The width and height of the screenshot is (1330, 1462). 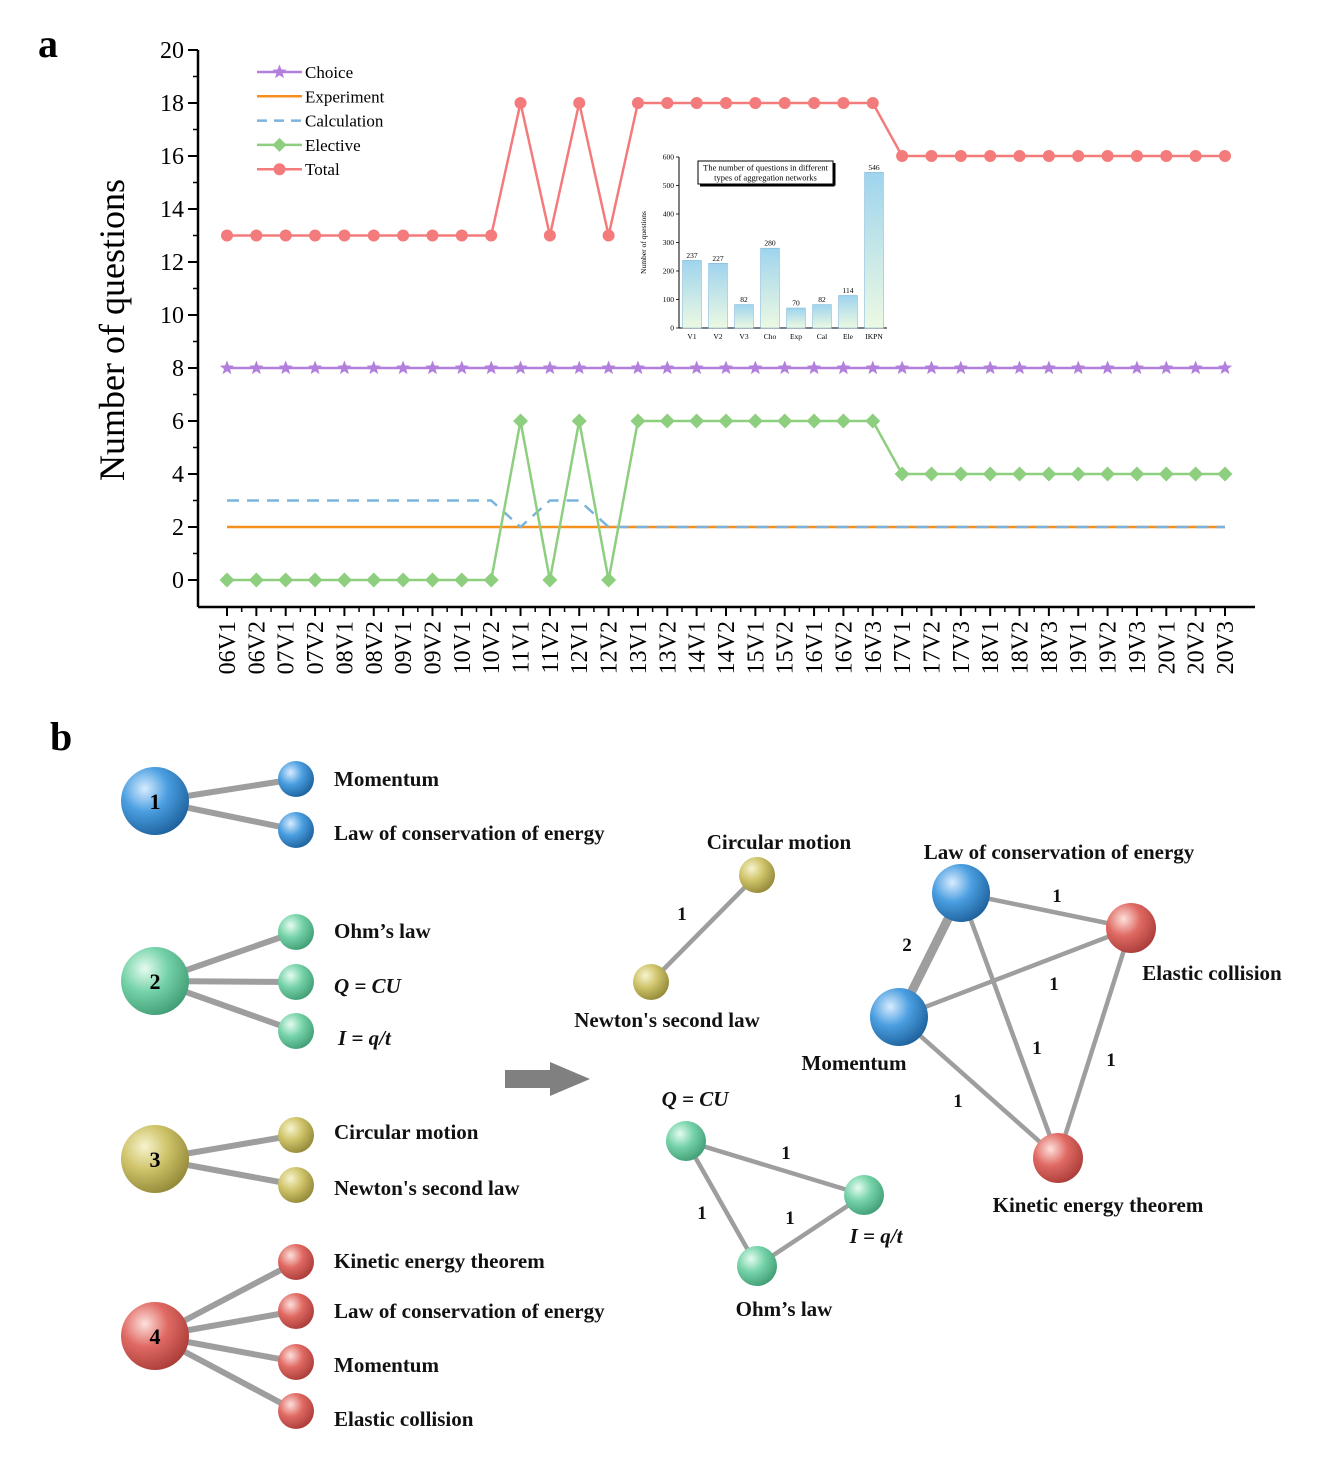 What do you see at coordinates (765, 172) in the screenshot?
I see `inset-title-box` at bounding box center [765, 172].